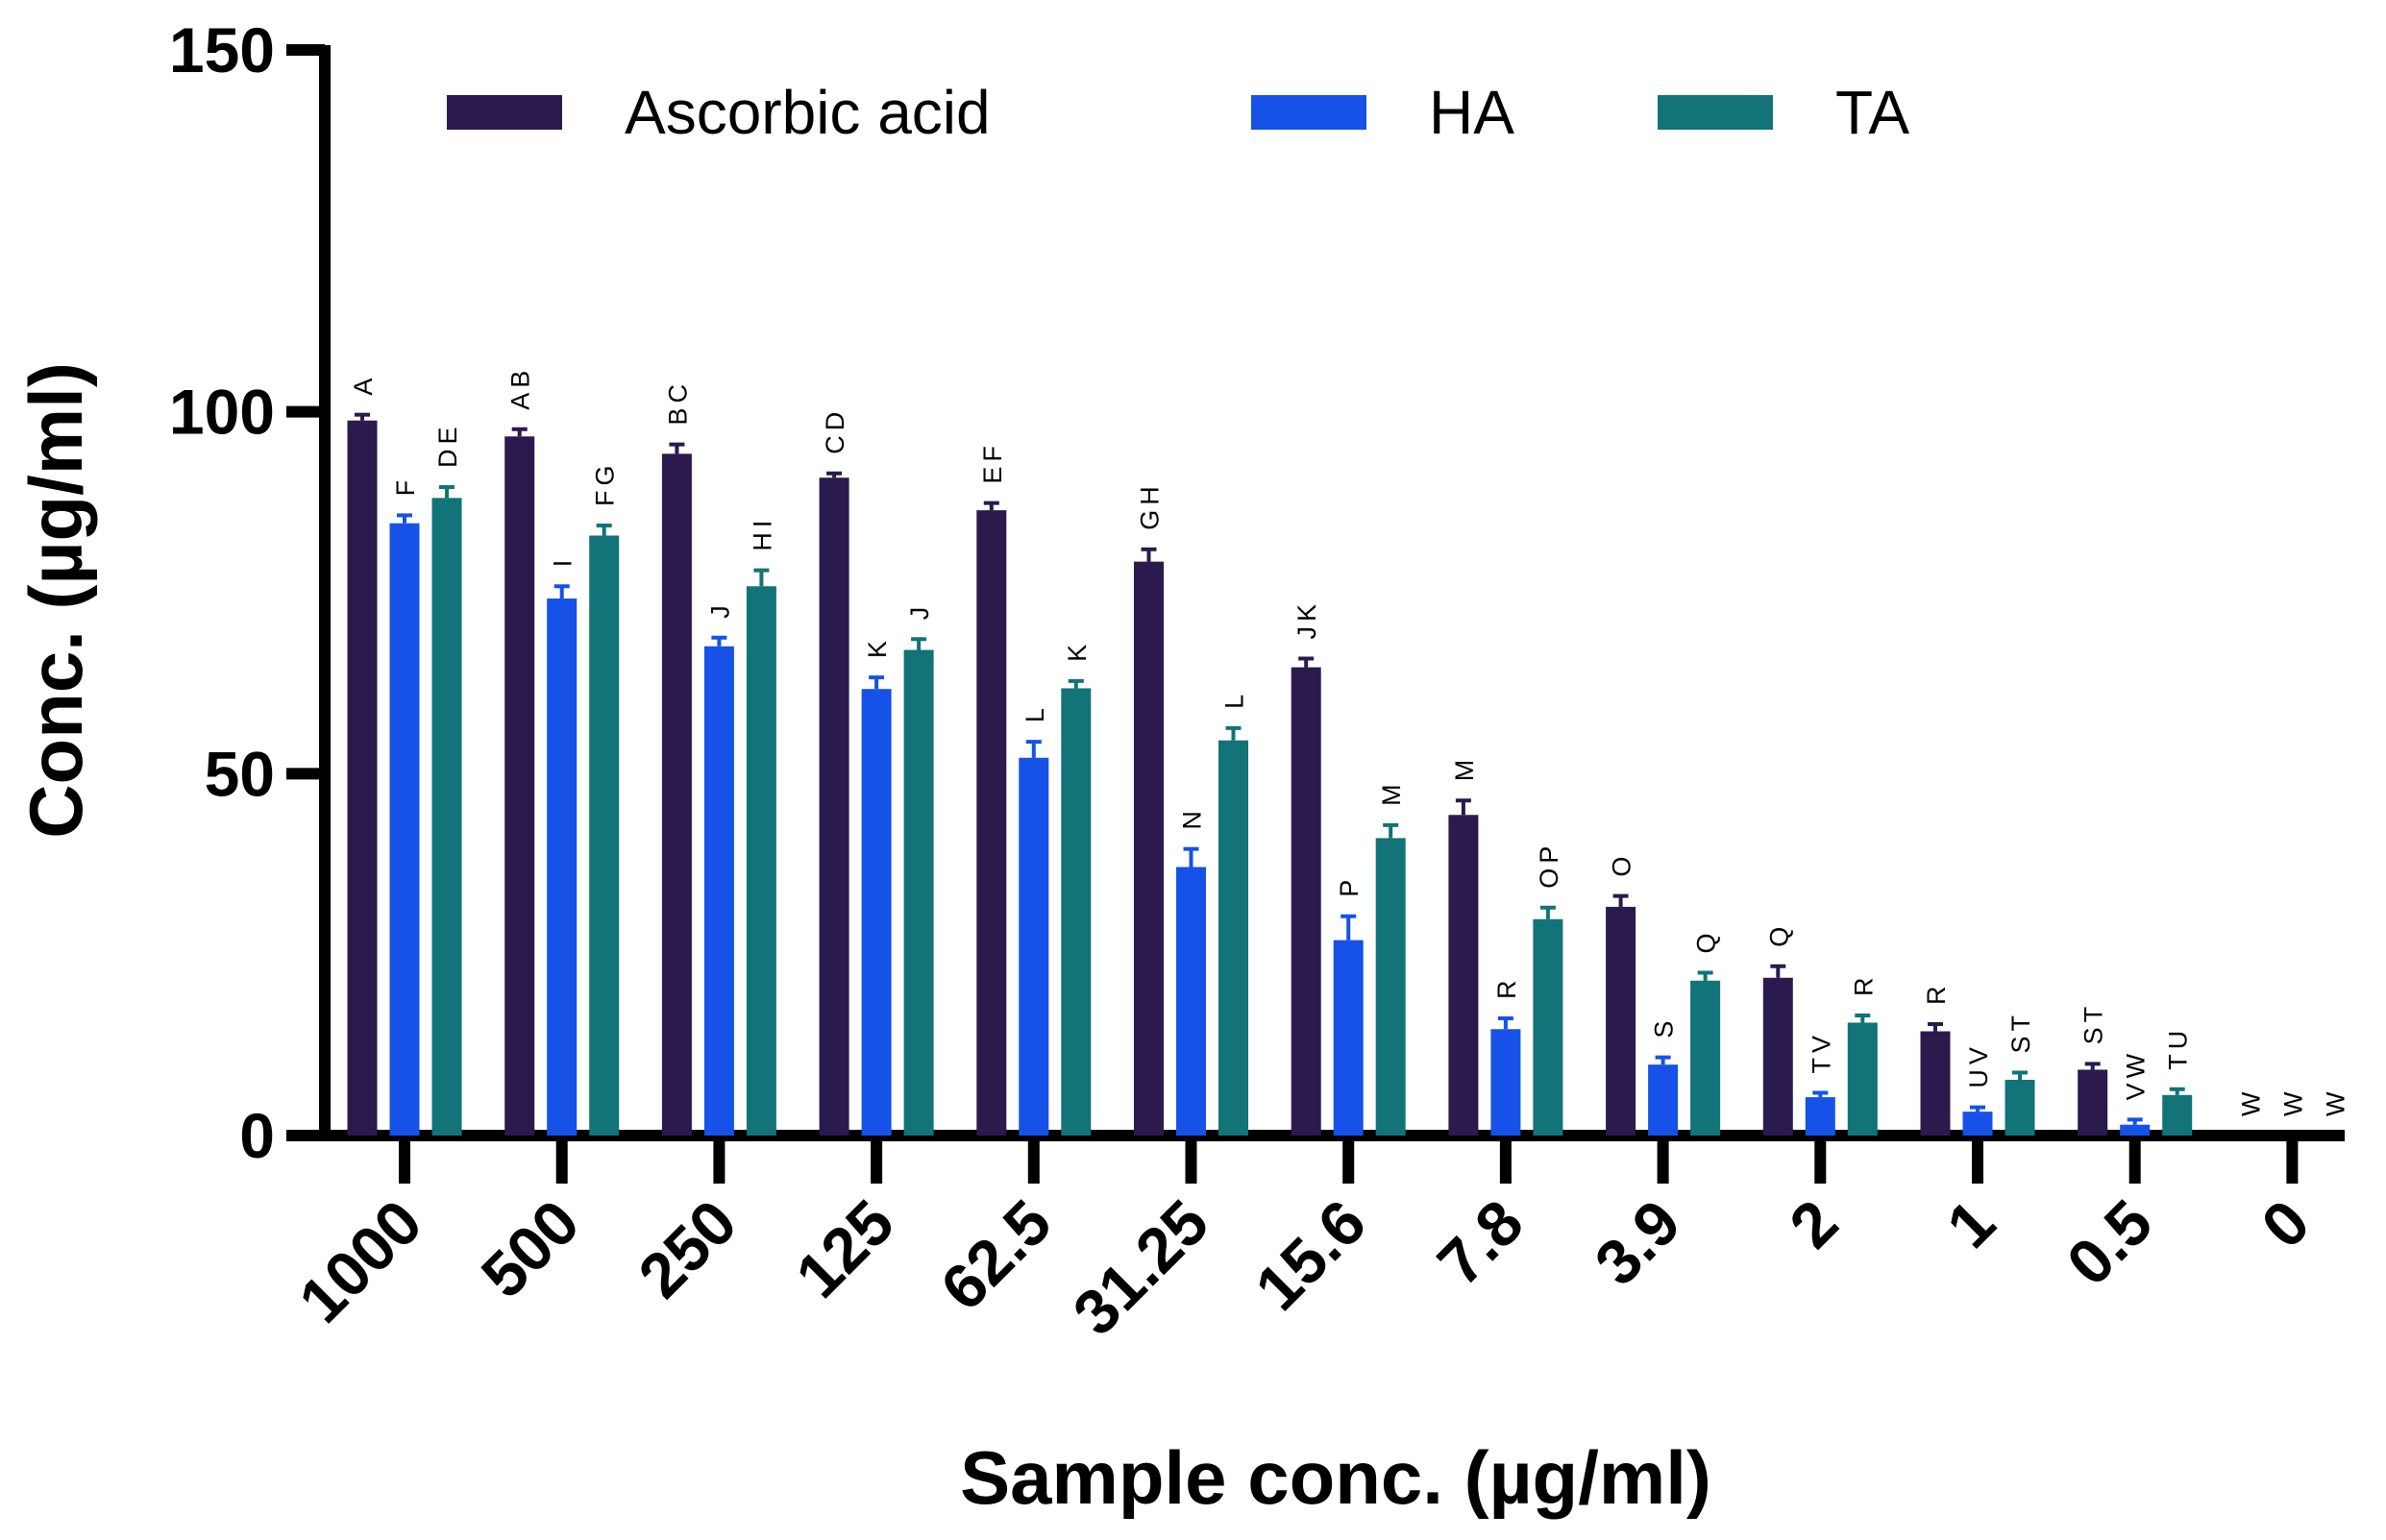 Image resolution: width=2386 pixels, height=1540 pixels. What do you see at coordinates (992, 463) in the screenshot?
I see `significance-label: EF` at bounding box center [992, 463].